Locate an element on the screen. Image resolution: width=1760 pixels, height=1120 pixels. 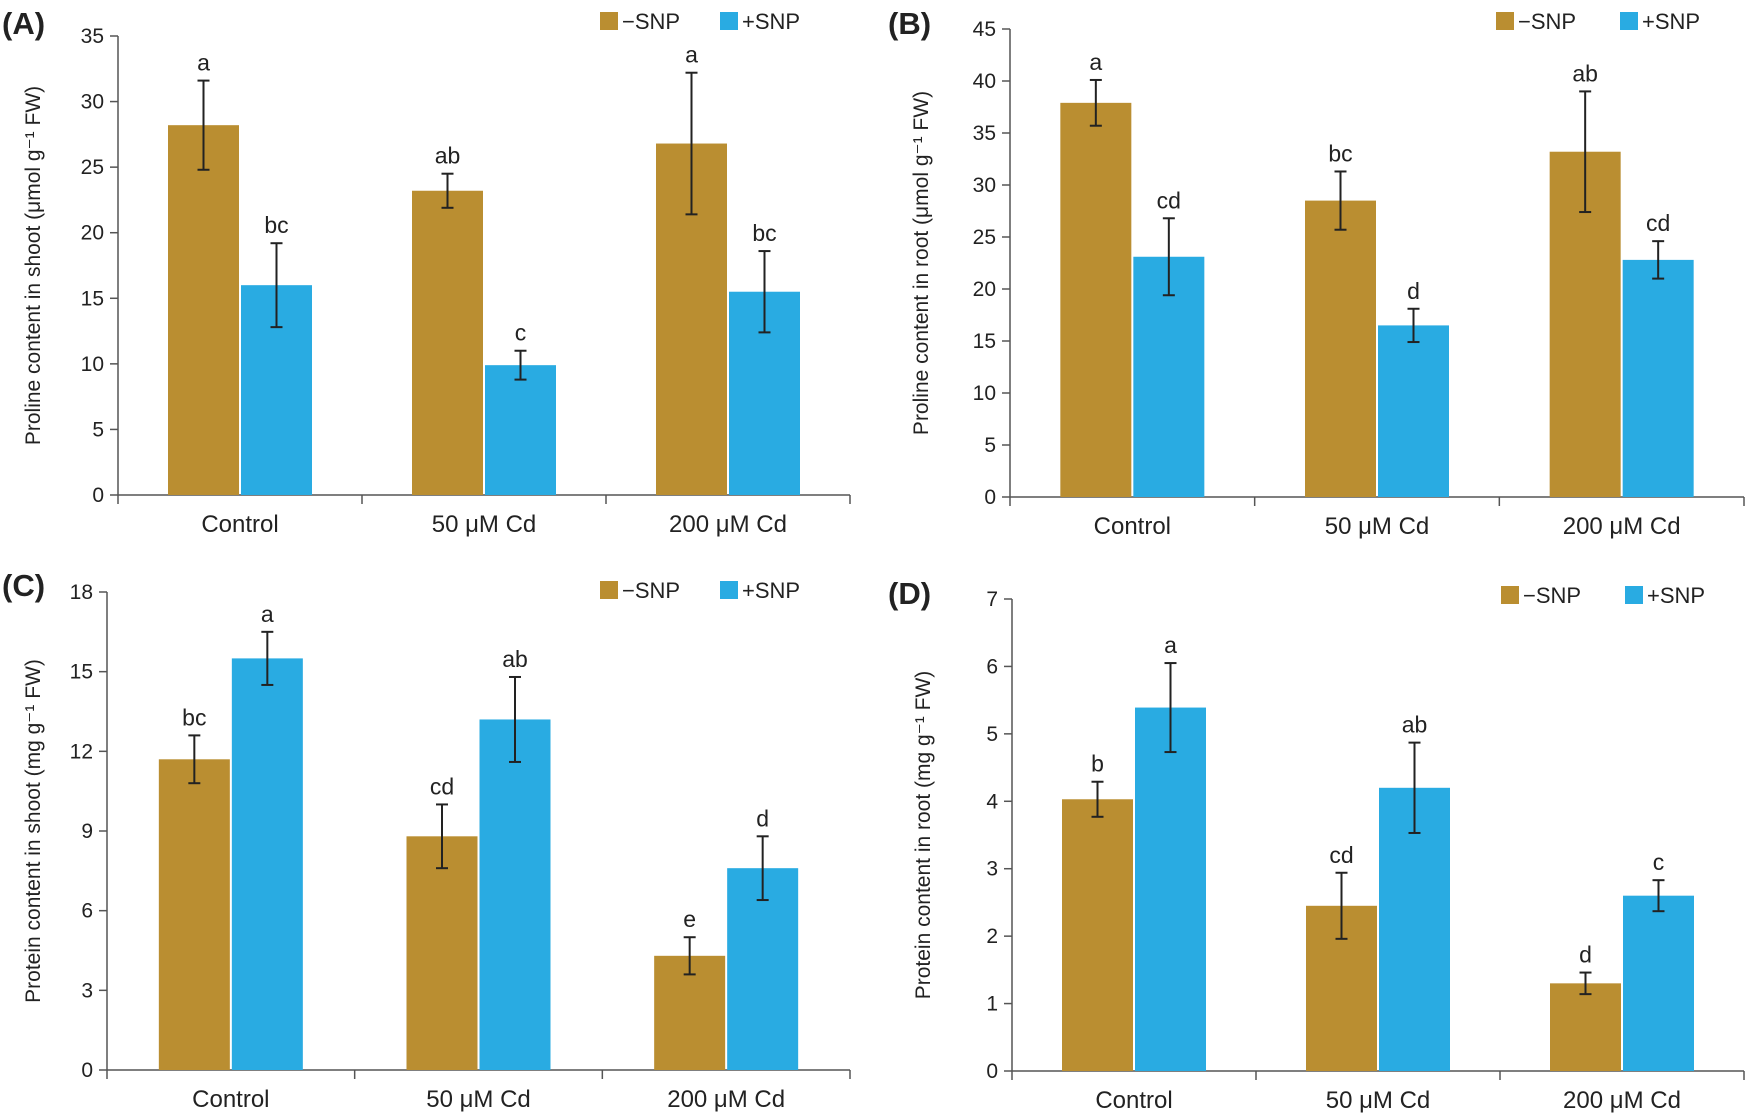
significance-letter: e is located at coordinates (689, 919).